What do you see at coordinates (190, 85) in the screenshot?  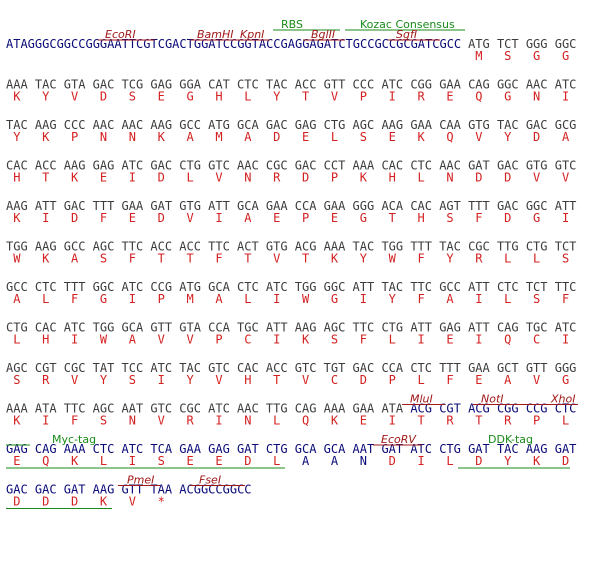 I see `sequence-token: GGA` at bounding box center [190, 85].